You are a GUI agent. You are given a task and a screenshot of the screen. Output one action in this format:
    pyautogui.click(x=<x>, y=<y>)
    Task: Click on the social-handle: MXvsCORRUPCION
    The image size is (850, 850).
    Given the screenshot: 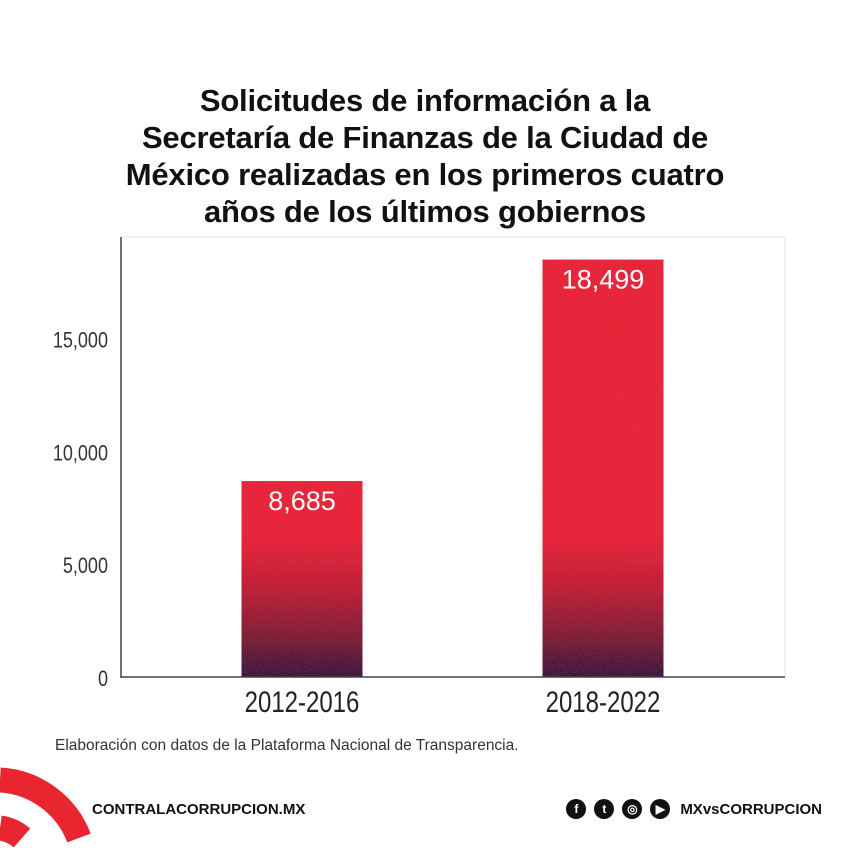 What is the action you would take?
    pyautogui.click(x=751, y=809)
    